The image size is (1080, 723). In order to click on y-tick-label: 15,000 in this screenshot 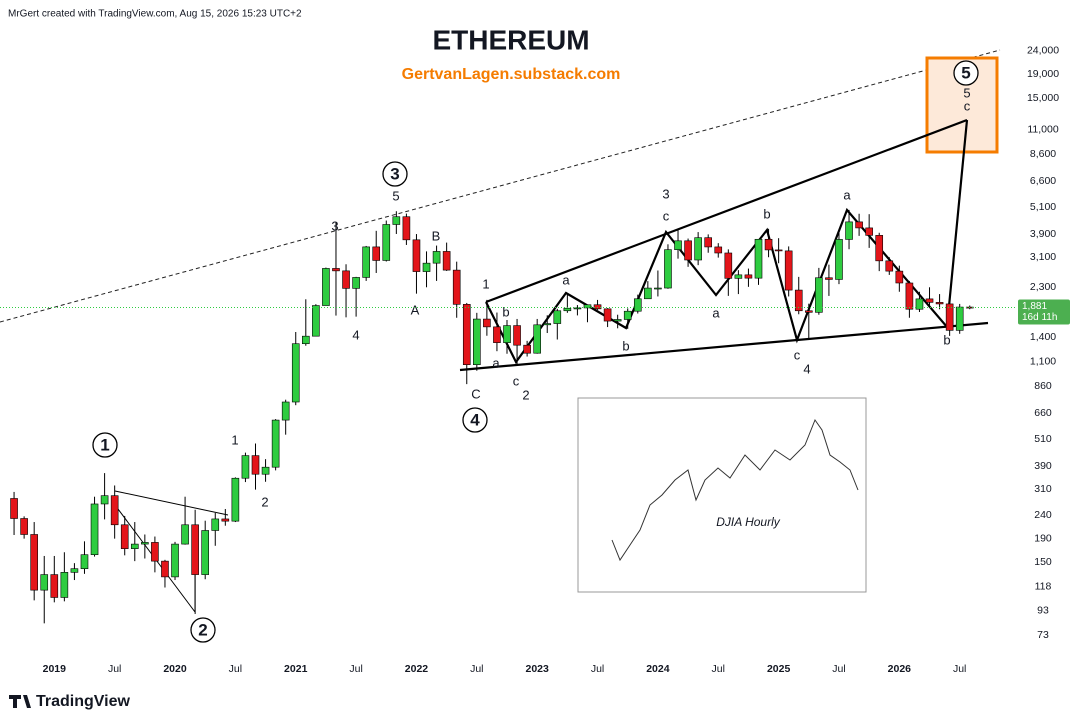, I will do `click(1043, 98)`.